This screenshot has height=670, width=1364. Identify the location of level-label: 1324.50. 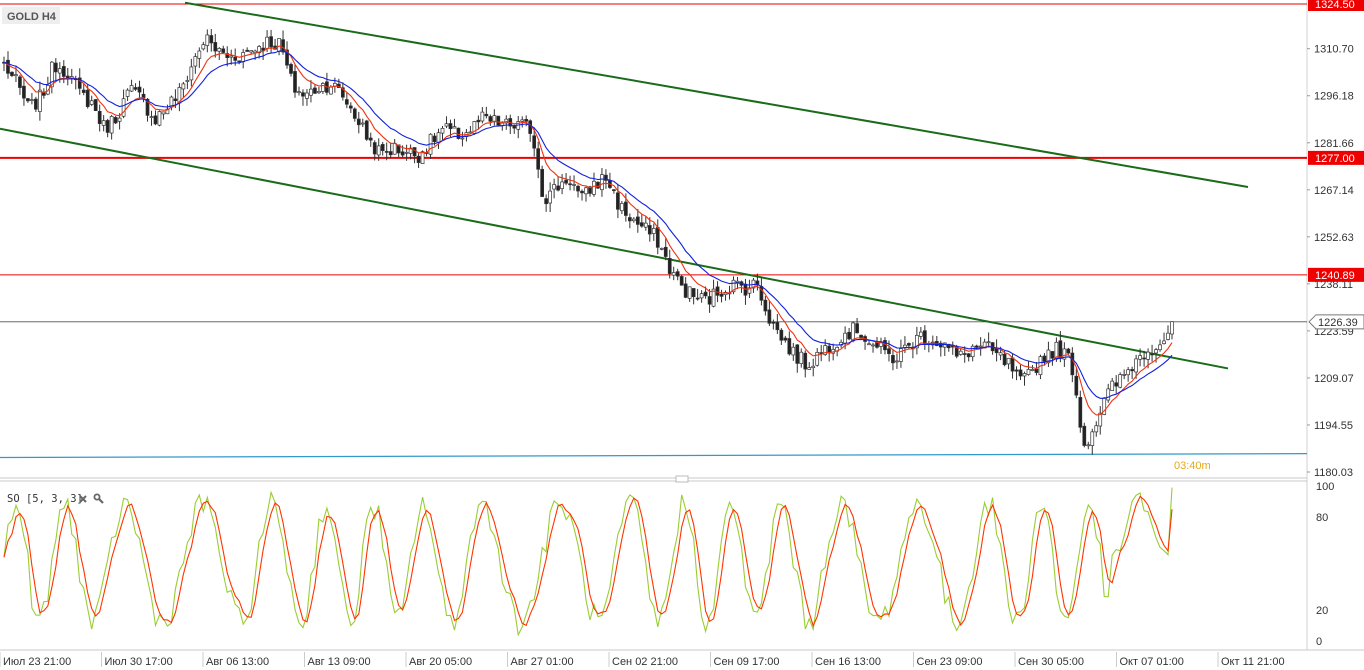
(1335, 5).